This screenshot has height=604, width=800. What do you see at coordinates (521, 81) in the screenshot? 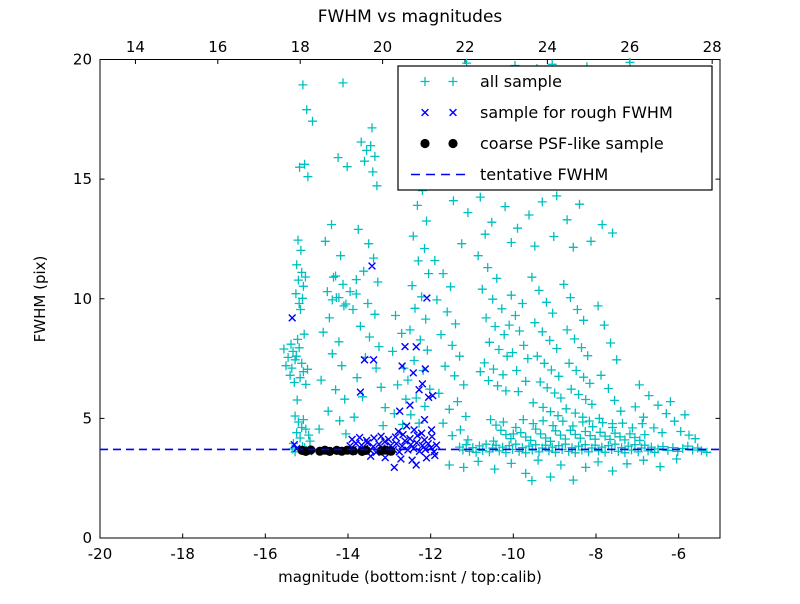
I see `legend-item-label: all sample` at bounding box center [521, 81].